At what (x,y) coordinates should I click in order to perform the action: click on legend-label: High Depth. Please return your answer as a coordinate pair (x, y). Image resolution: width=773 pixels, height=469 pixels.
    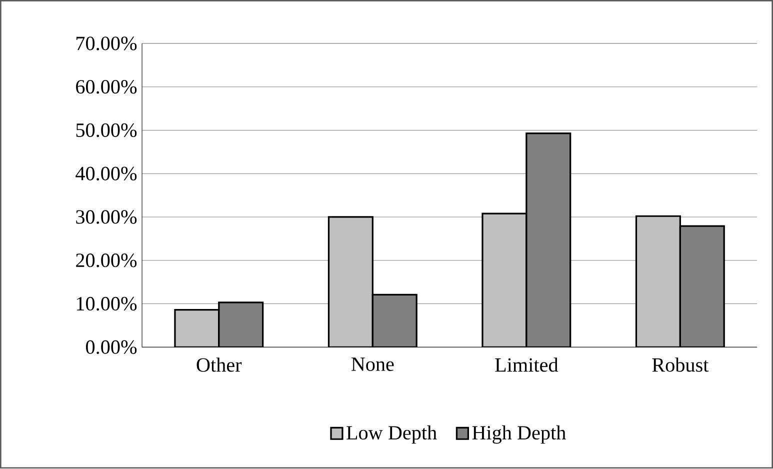
    Looking at the image, I should click on (519, 435).